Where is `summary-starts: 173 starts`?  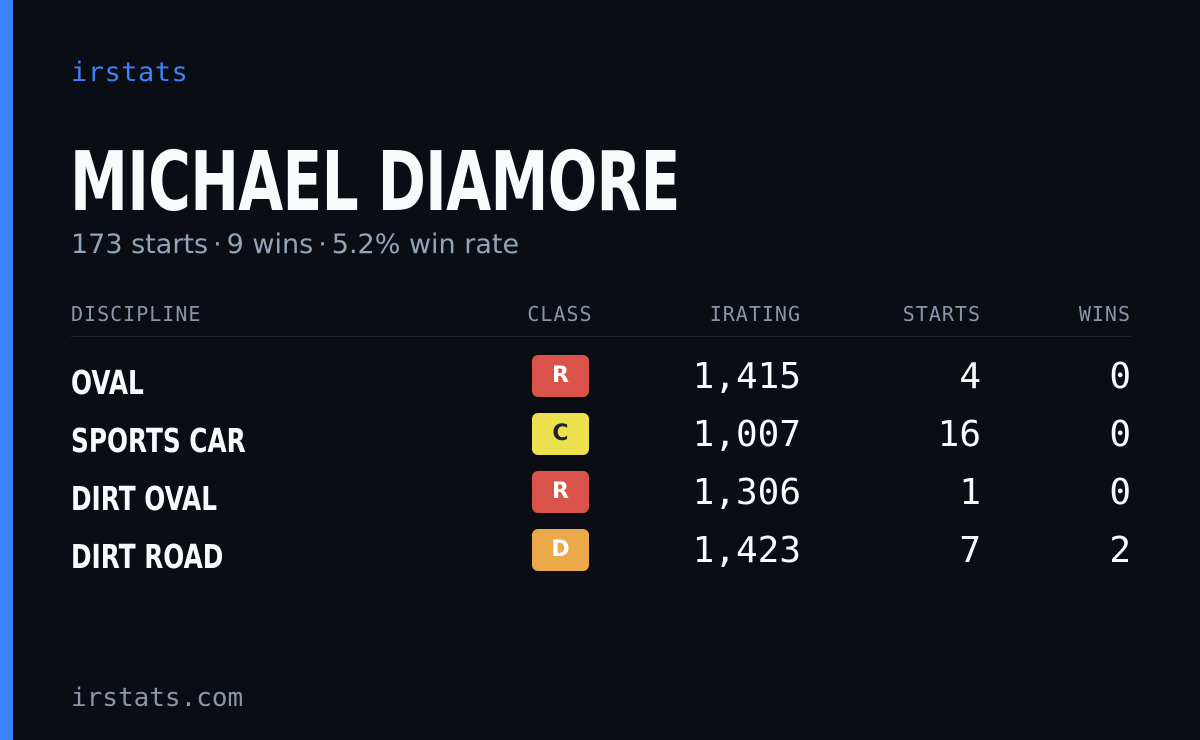 summary-starts: 173 starts is located at coordinates (140, 244).